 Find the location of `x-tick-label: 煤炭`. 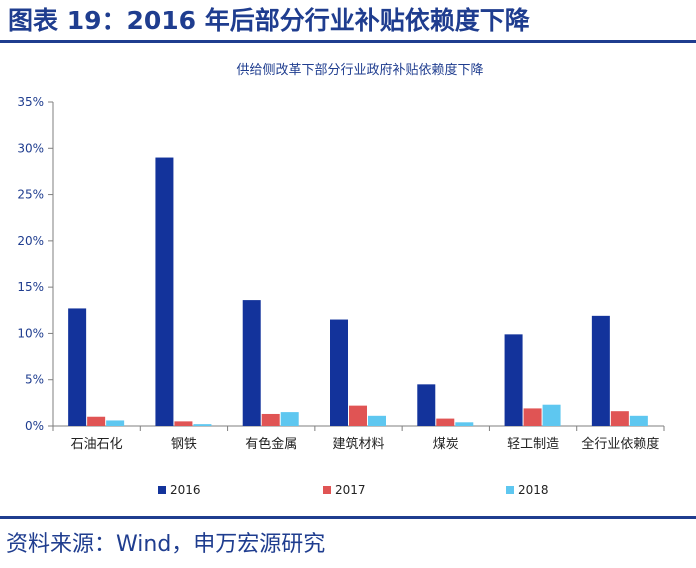

x-tick-label: 煤炭 is located at coordinates (446, 444).